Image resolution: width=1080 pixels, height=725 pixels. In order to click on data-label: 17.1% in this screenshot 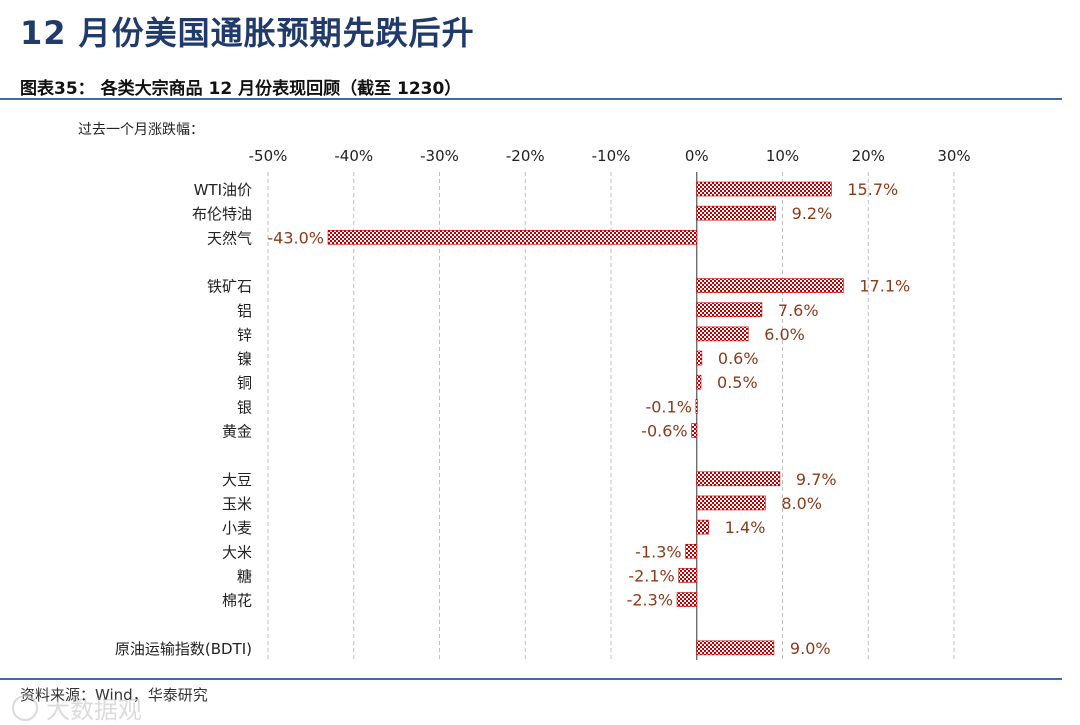, I will do `click(884, 286)`.